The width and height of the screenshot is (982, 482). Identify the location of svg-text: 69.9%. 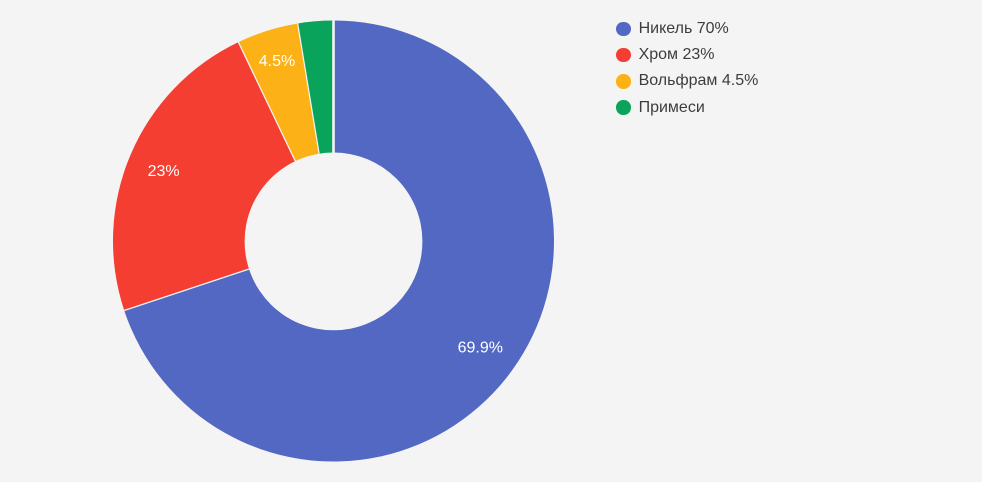
(480, 348).